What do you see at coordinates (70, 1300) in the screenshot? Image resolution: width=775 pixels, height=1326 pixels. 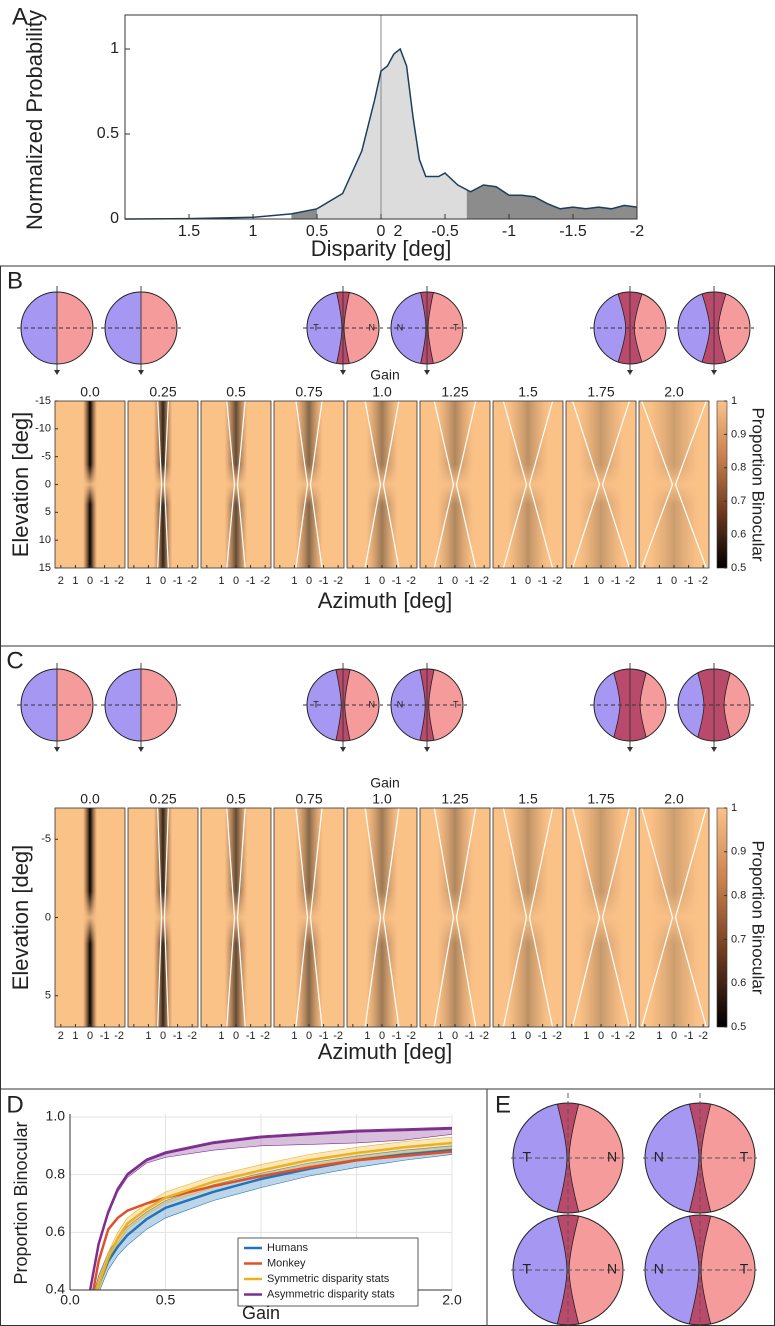 I see `x-tick-label: 0.0` at bounding box center [70, 1300].